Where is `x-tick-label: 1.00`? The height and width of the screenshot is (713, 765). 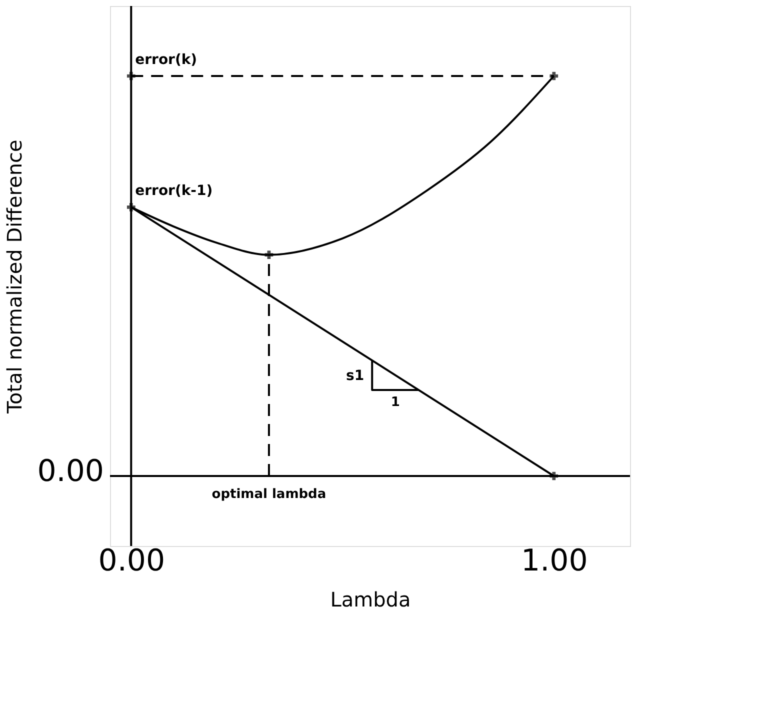 x-tick-label: 1.00 is located at coordinates (554, 561).